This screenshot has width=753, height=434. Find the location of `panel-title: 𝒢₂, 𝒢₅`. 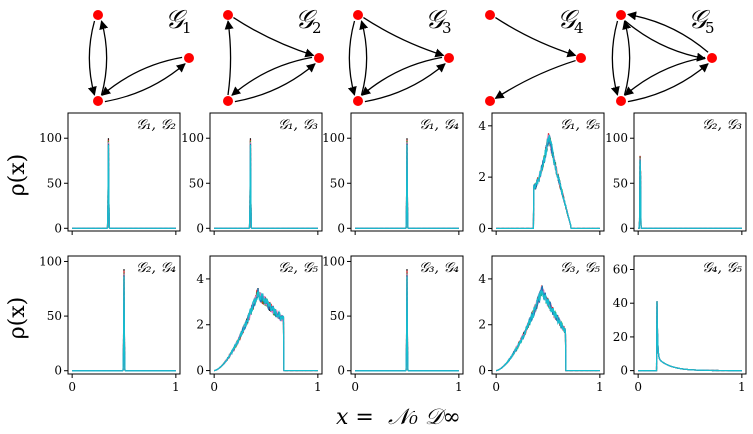

panel-title: 𝒢₂, 𝒢₅ is located at coordinates (298, 268).